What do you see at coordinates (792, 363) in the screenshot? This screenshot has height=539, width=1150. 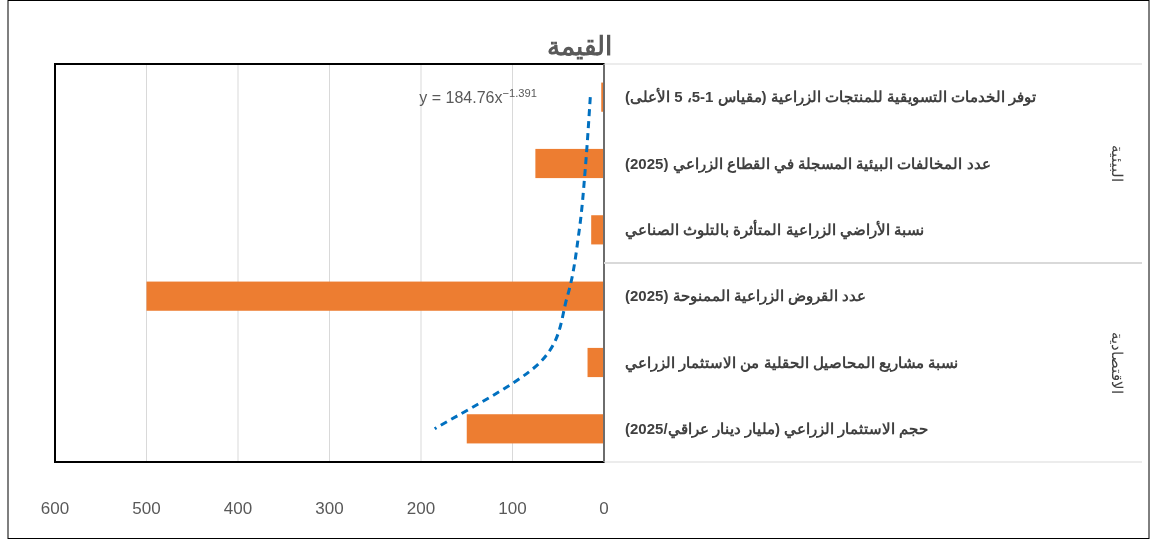 I see `y-tick-label: نسبة مشاريع المحاصيل الحقلية من الاستثمار الزراعي` at bounding box center [792, 363].